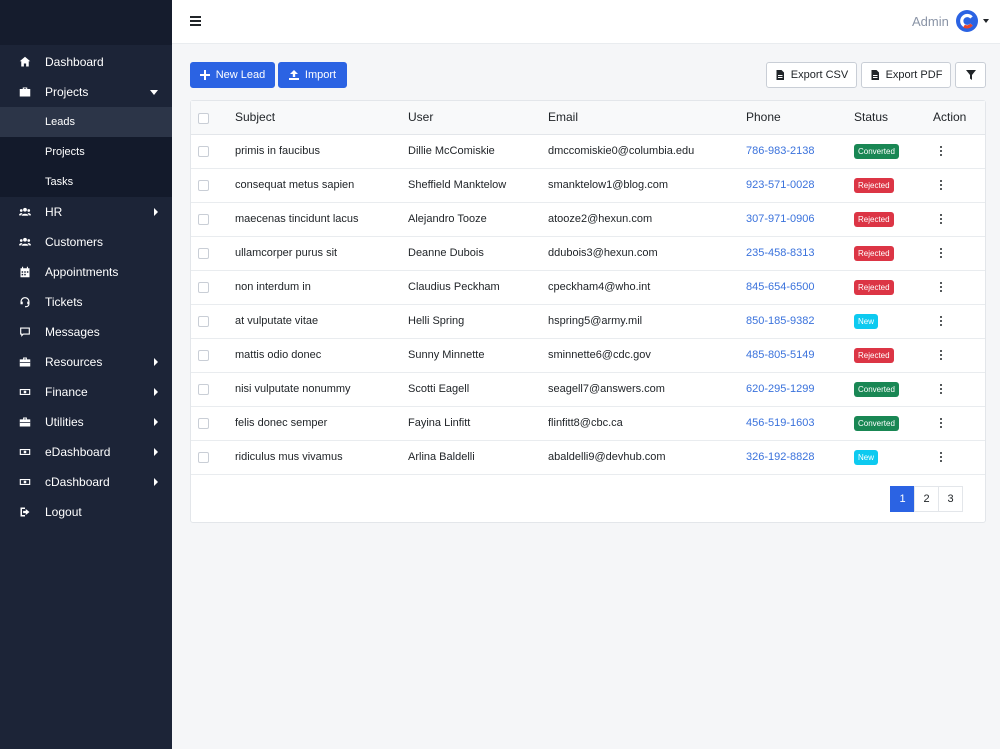  I want to click on sidebar-item-finance: Finance, so click(86, 392).